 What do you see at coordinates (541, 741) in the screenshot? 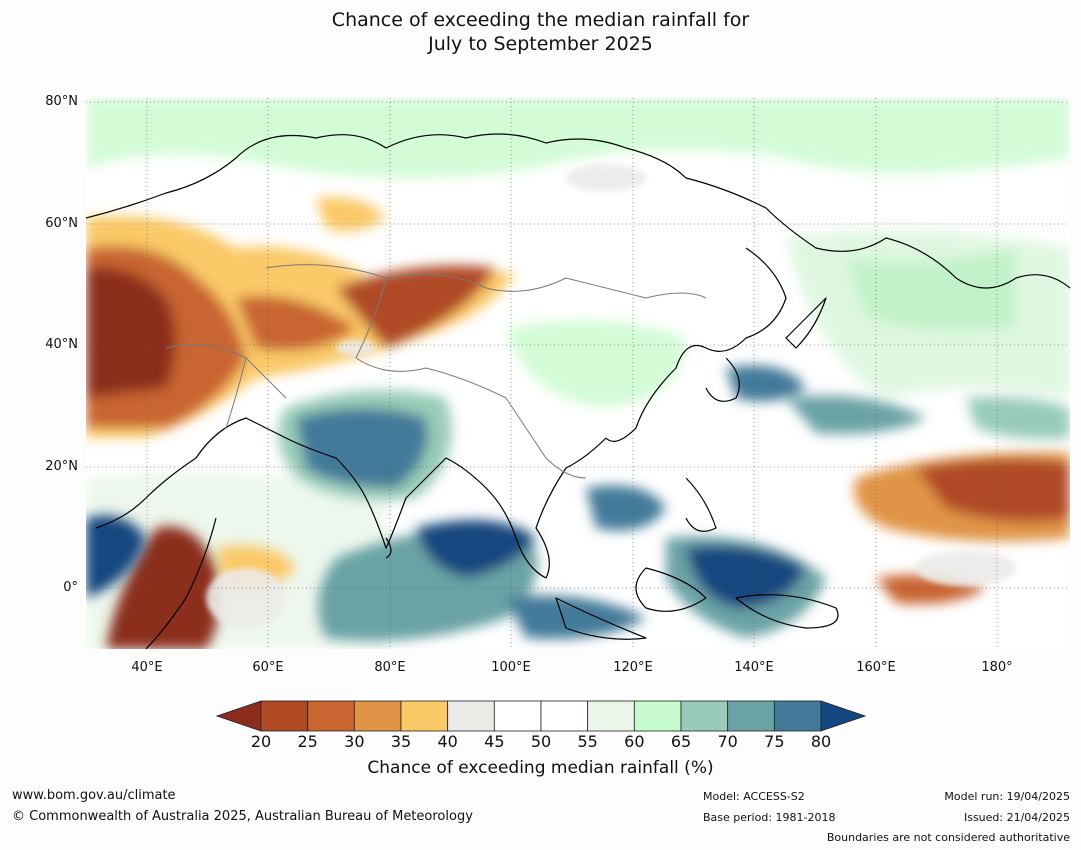
I see `colorbar-tick-label: 50` at bounding box center [541, 741].